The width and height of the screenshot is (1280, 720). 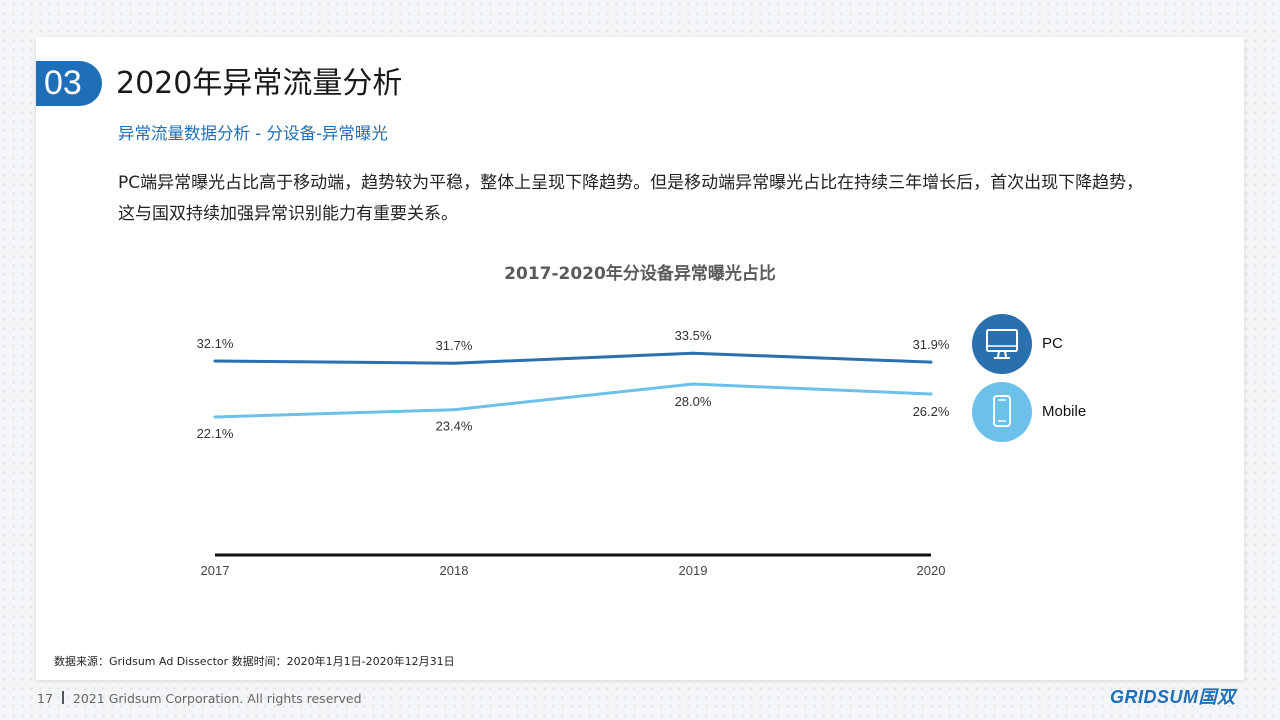 What do you see at coordinates (693, 570) in the screenshot?
I see `x-tick-label: 2019` at bounding box center [693, 570].